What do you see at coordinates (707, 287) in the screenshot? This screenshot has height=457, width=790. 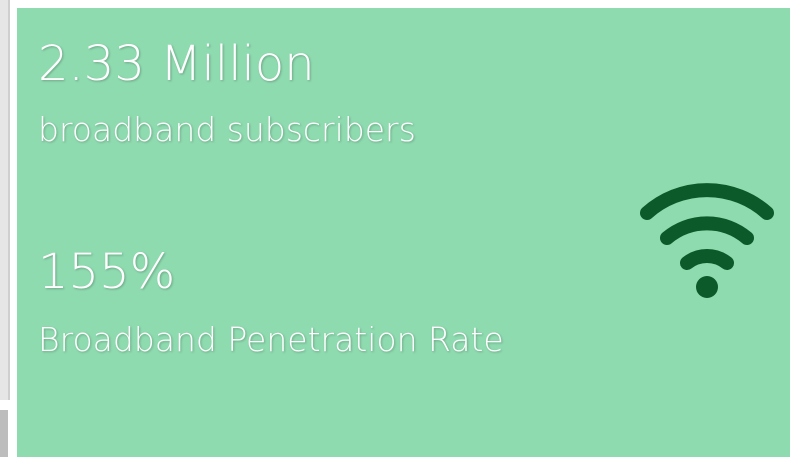 I see `wifi-dot` at bounding box center [707, 287].